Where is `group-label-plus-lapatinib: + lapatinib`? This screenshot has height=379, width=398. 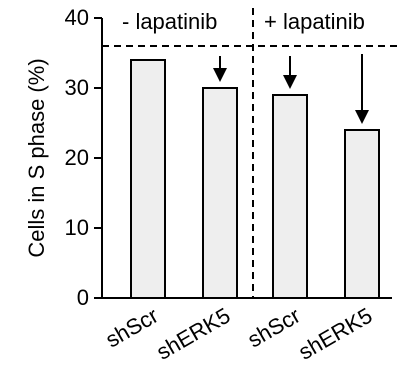 group-label-plus-lapatinib: + lapatinib is located at coordinates (314, 21).